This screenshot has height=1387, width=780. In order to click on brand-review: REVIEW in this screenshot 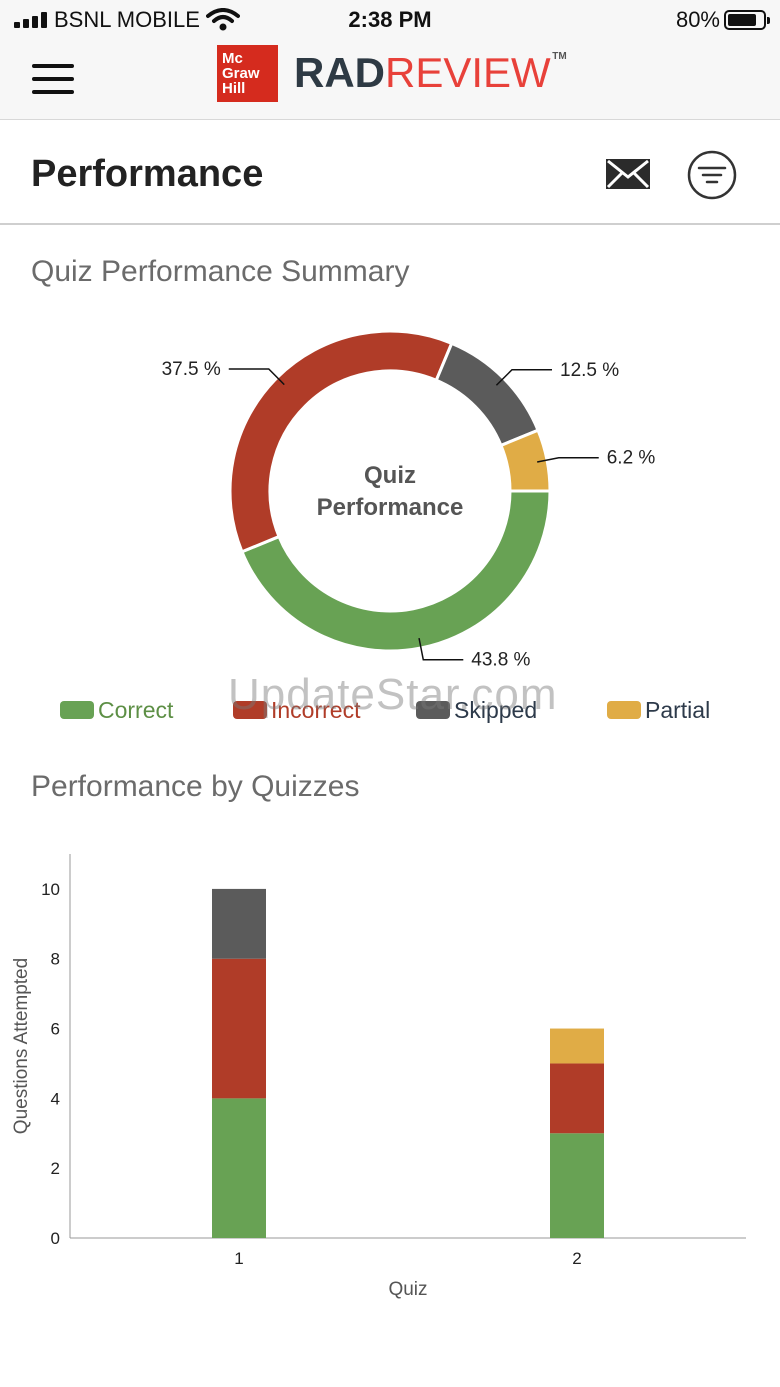, I will do `click(468, 72)`.